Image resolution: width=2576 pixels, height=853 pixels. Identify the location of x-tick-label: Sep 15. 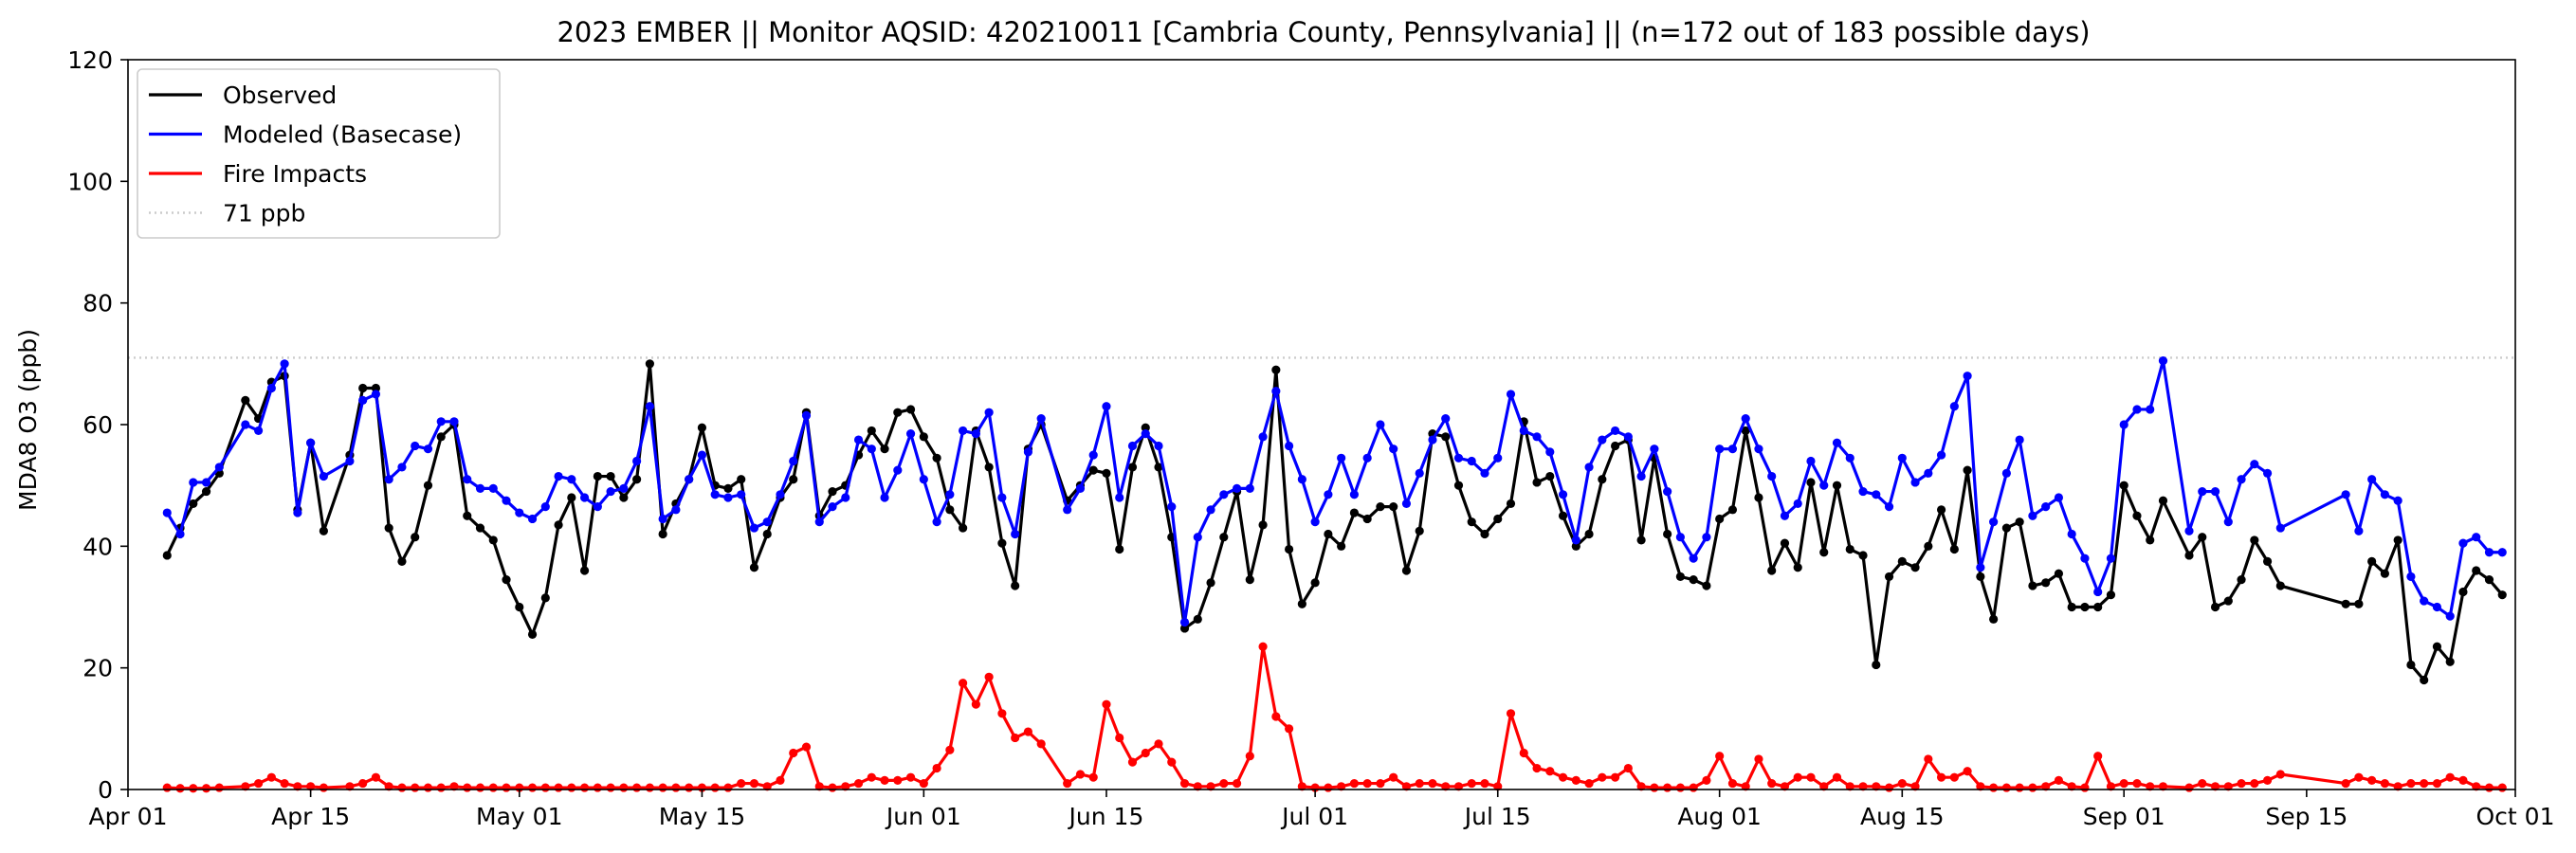
(2306, 816).